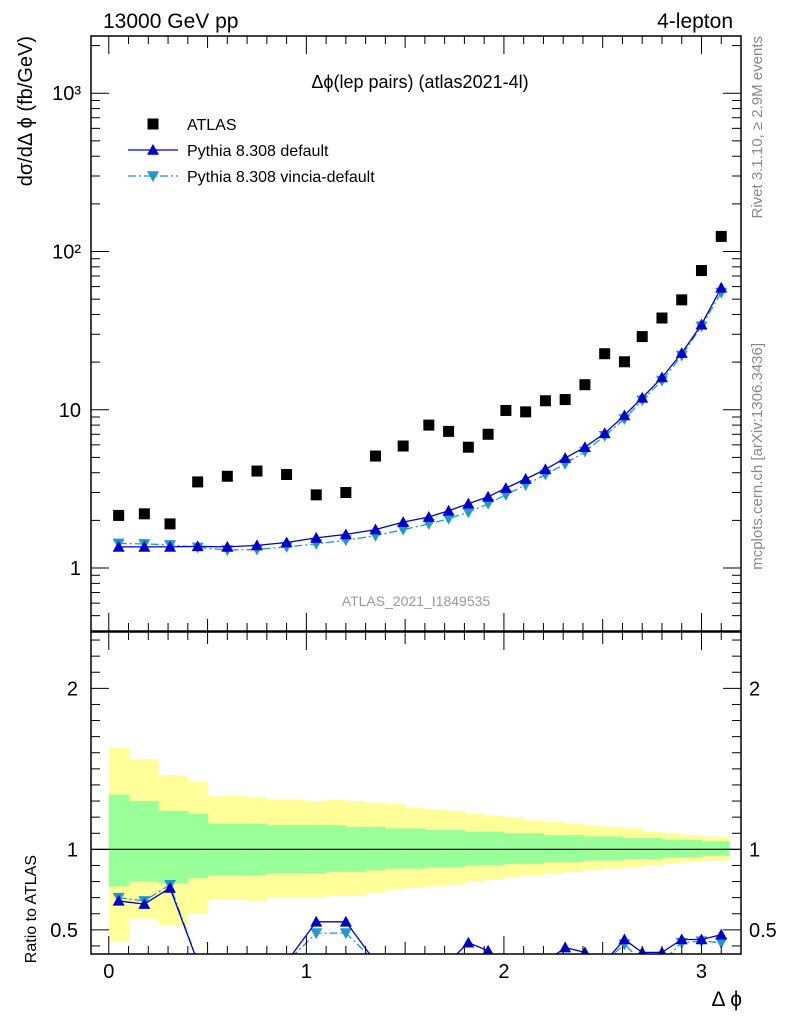 The height and width of the screenshot is (1024, 786). I want to click on x-tick-label: 3, so click(701, 972).